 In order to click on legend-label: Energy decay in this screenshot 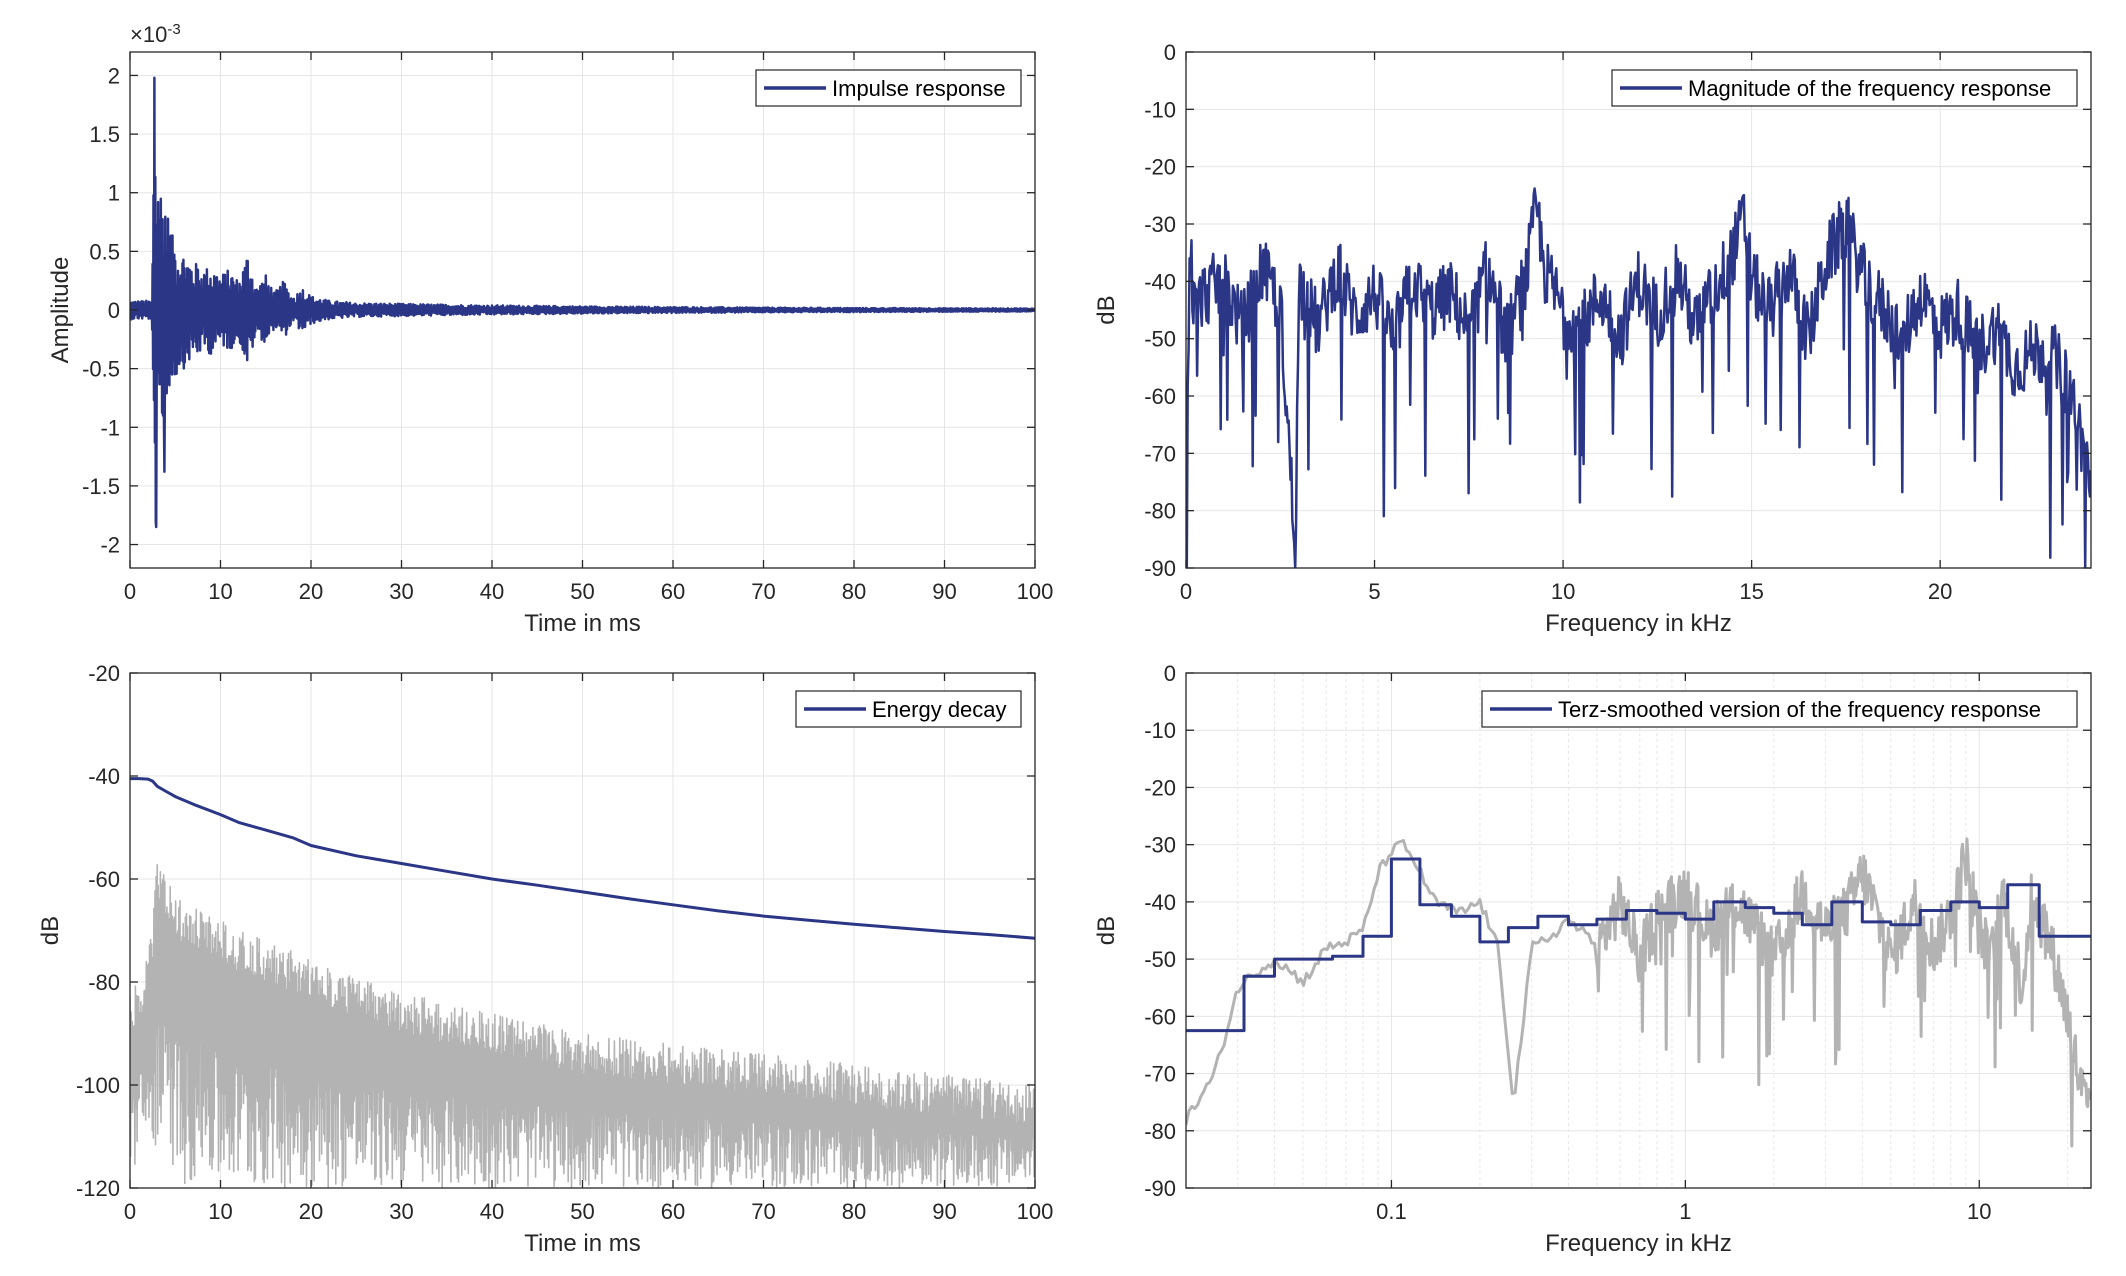, I will do `click(939, 709)`.